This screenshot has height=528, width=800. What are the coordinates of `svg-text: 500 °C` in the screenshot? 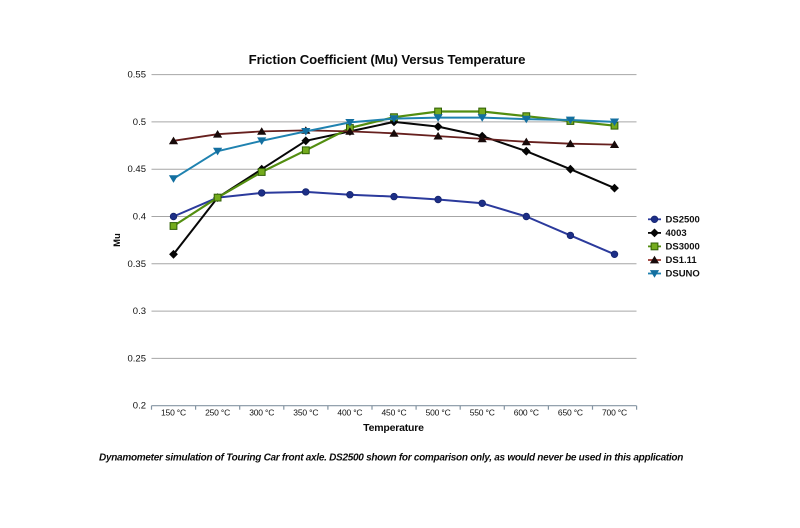 It's located at (438, 413).